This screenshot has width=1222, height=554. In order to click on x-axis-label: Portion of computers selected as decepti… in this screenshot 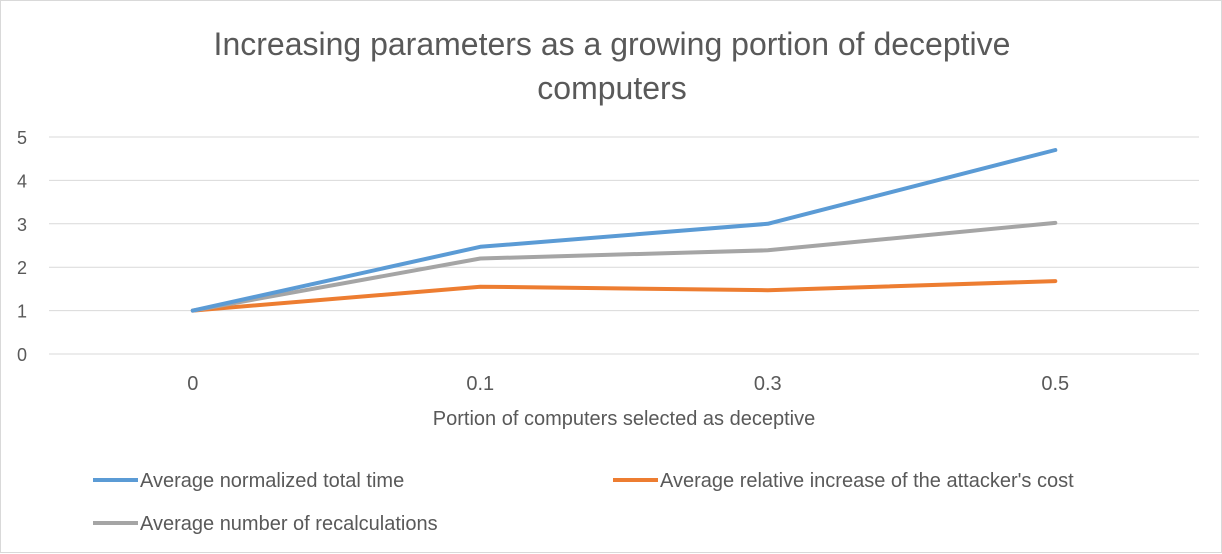, I will do `click(624, 419)`.